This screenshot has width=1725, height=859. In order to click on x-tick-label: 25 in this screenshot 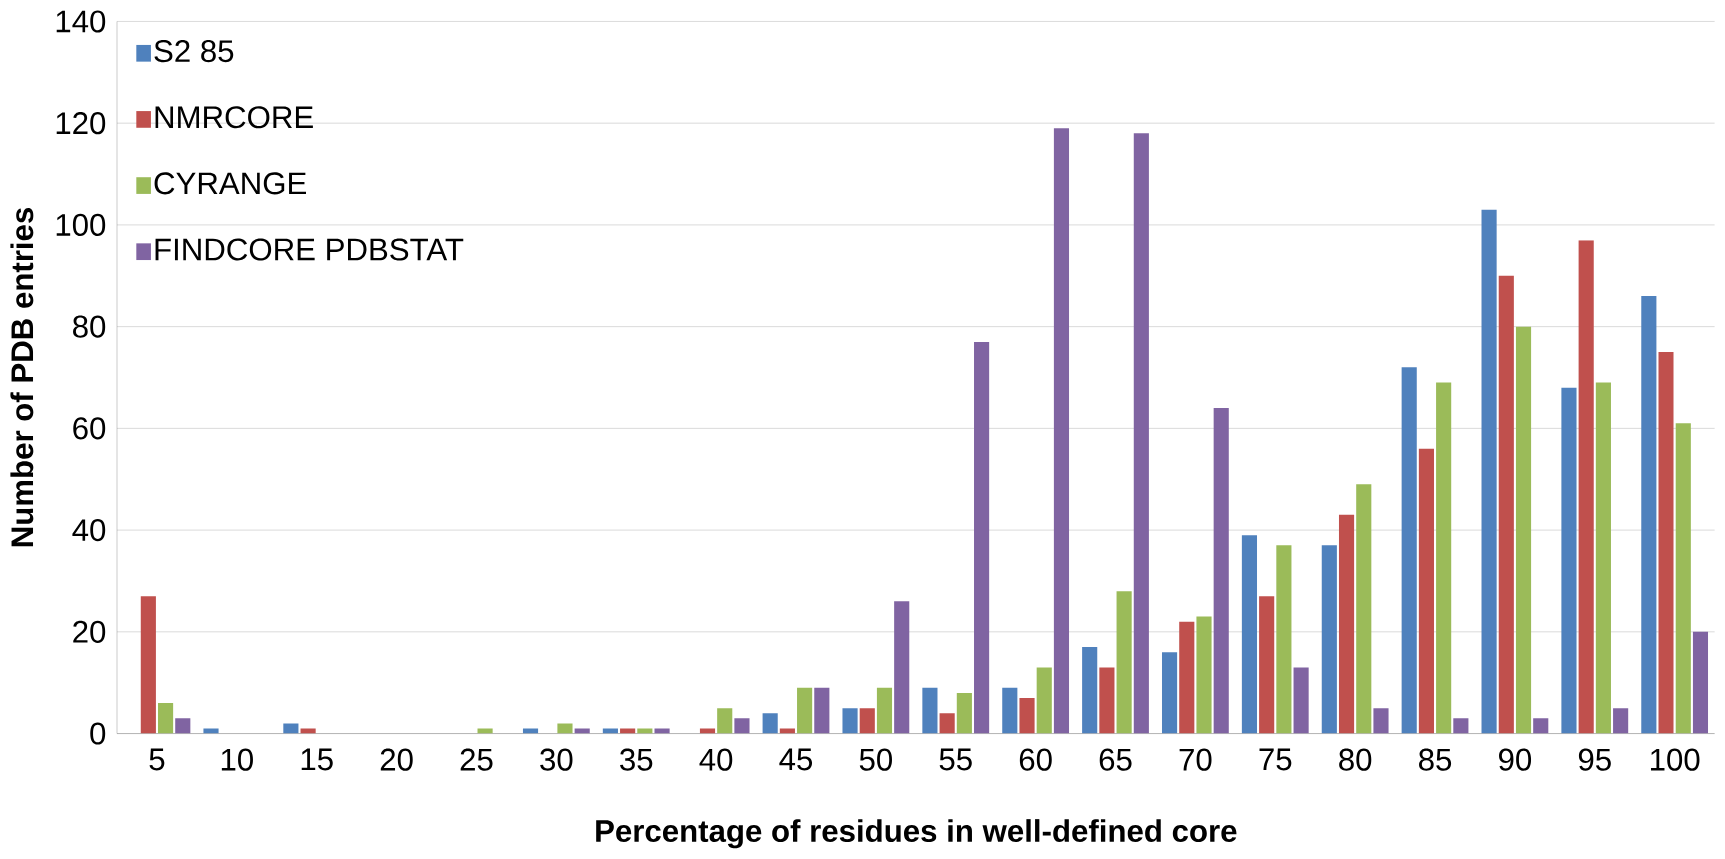, I will do `click(476, 759)`.